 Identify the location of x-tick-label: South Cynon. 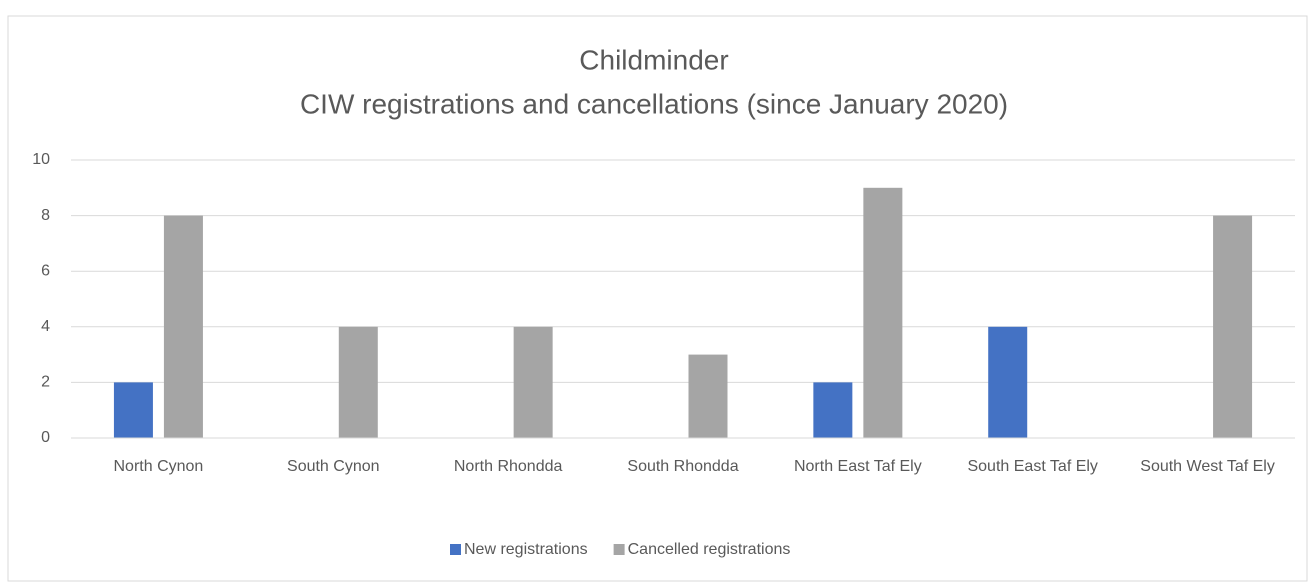
(333, 466).